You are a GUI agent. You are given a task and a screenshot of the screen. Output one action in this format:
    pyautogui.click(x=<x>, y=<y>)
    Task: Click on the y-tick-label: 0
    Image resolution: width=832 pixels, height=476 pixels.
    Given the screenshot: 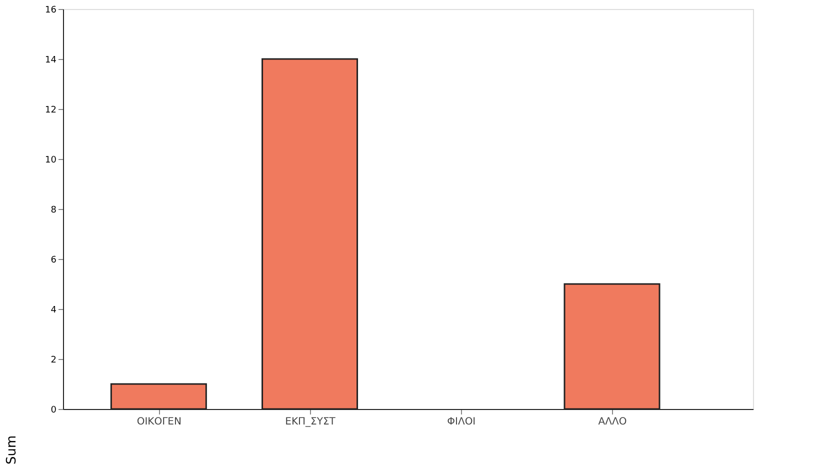 What is the action you would take?
    pyautogui.click(x=53, y=411)
    